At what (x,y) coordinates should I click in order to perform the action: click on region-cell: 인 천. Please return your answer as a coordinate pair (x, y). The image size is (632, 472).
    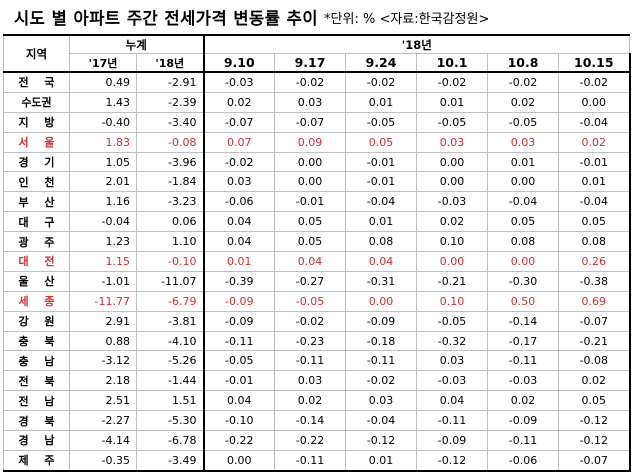
    Looking at the image, I should click on (36, 182).